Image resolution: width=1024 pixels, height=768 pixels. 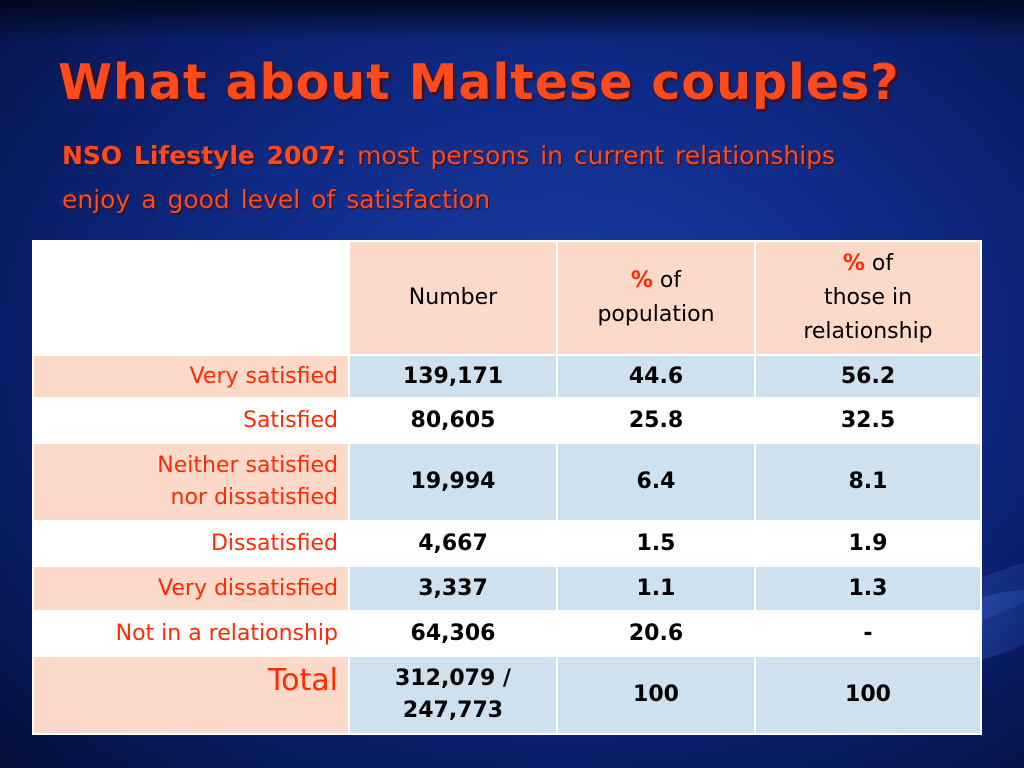 I want to click on header-population: % of population, so click(x=656, y=298).